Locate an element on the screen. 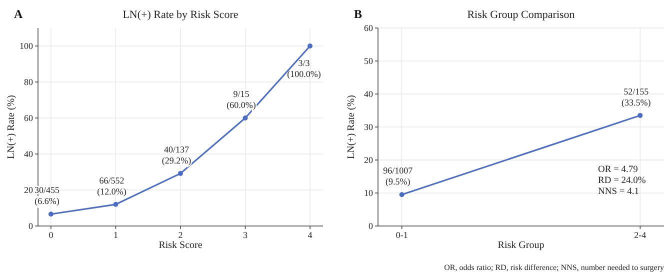  chart-title: LN(+) Rate by Risk Score is located at coordinates (180, 15).